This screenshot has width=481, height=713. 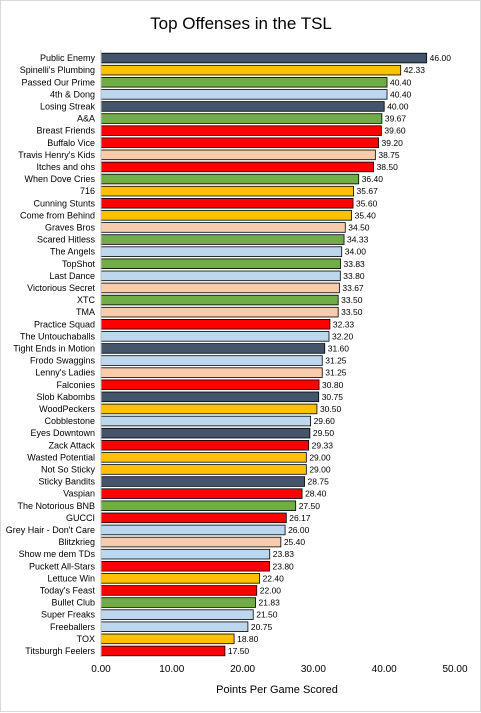 I want to click on value-label: 29.50, so click(x=324, y=433).